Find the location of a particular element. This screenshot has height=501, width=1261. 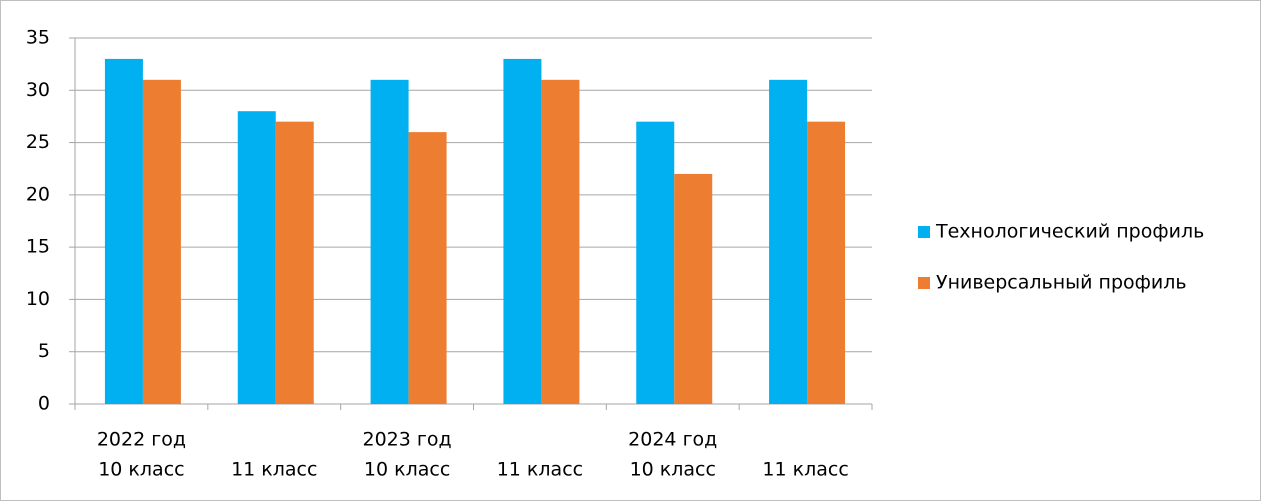

y-tick-label: 20 is located at coordinates (38, 194).